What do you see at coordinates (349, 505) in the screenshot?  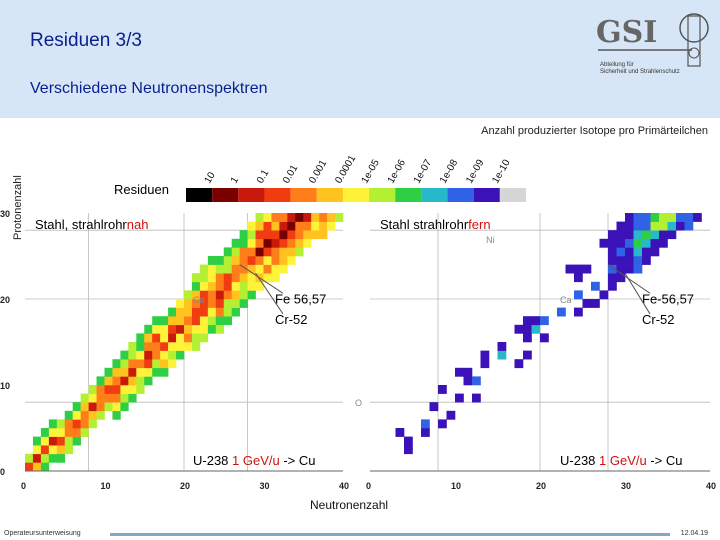 I see `x-axis-label: Neutronenzahl` at bounding box center [349, 505].